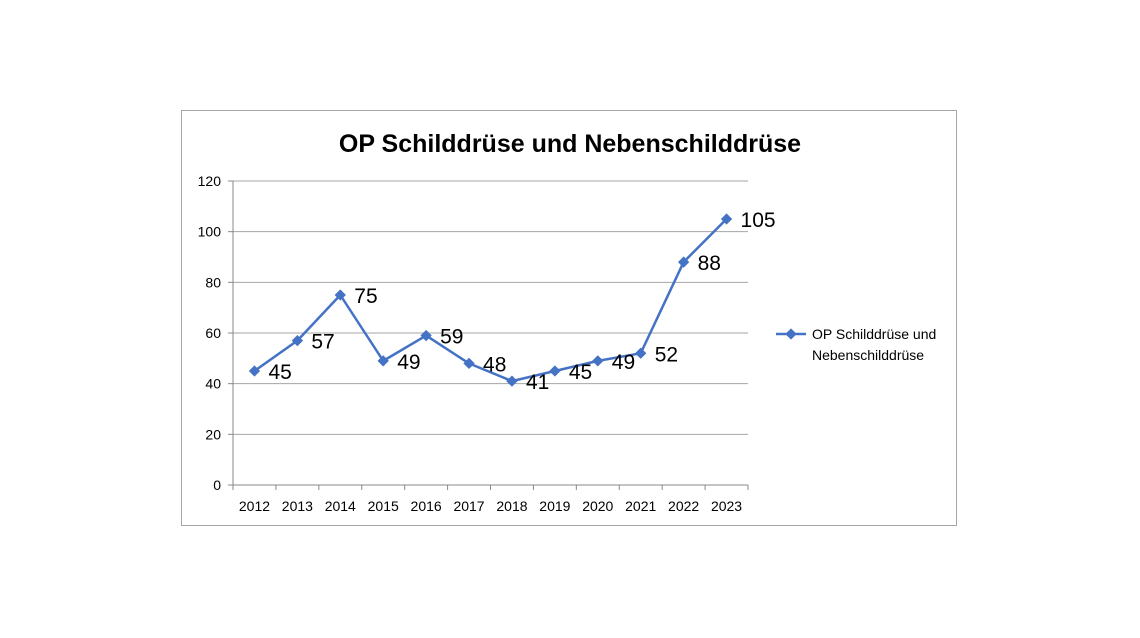 This screenshot has width=1140, height=638. What do you see at coordinates (383, 506) in the screenshot?
I see `x-tick-label: 2015` at bounding box center [383, 506].